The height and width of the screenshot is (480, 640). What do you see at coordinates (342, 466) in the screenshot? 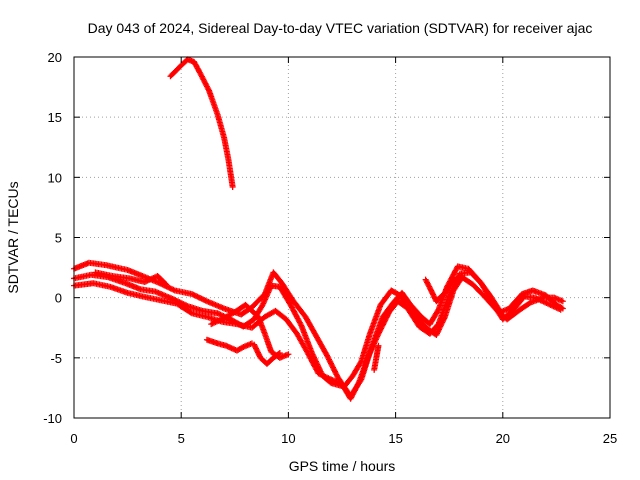
I see `x-axis-label: GPS time / hours` at bounding box center [342, 466].